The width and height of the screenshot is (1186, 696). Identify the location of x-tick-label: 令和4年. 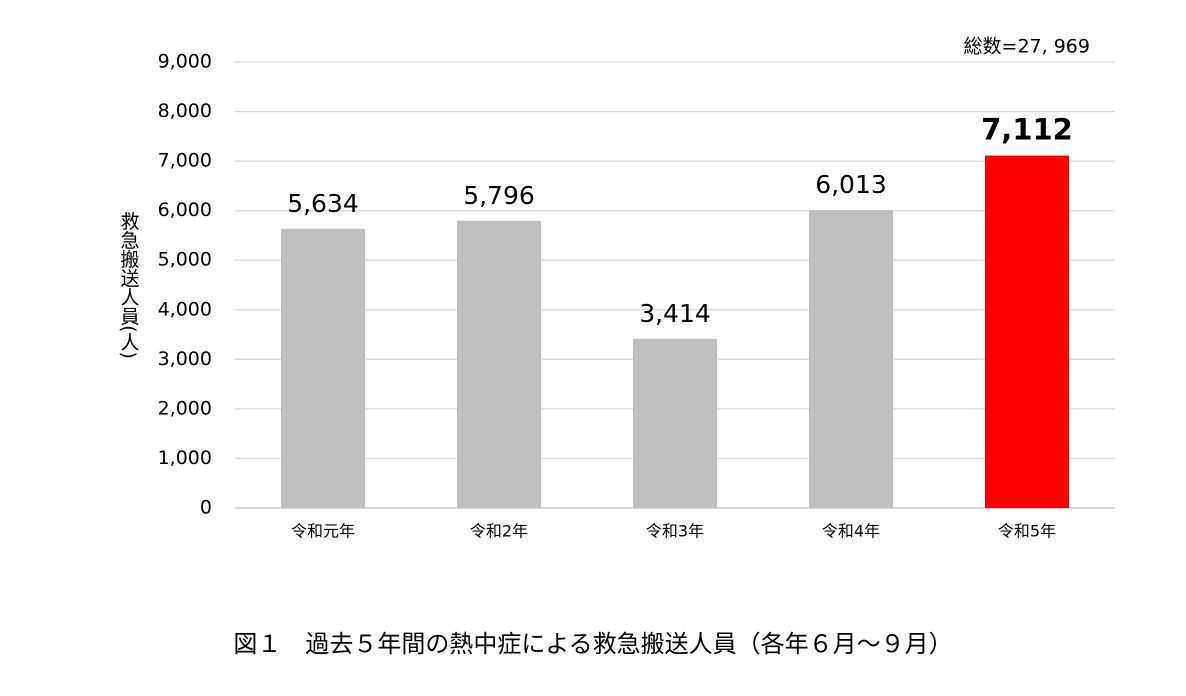
(851, 531).